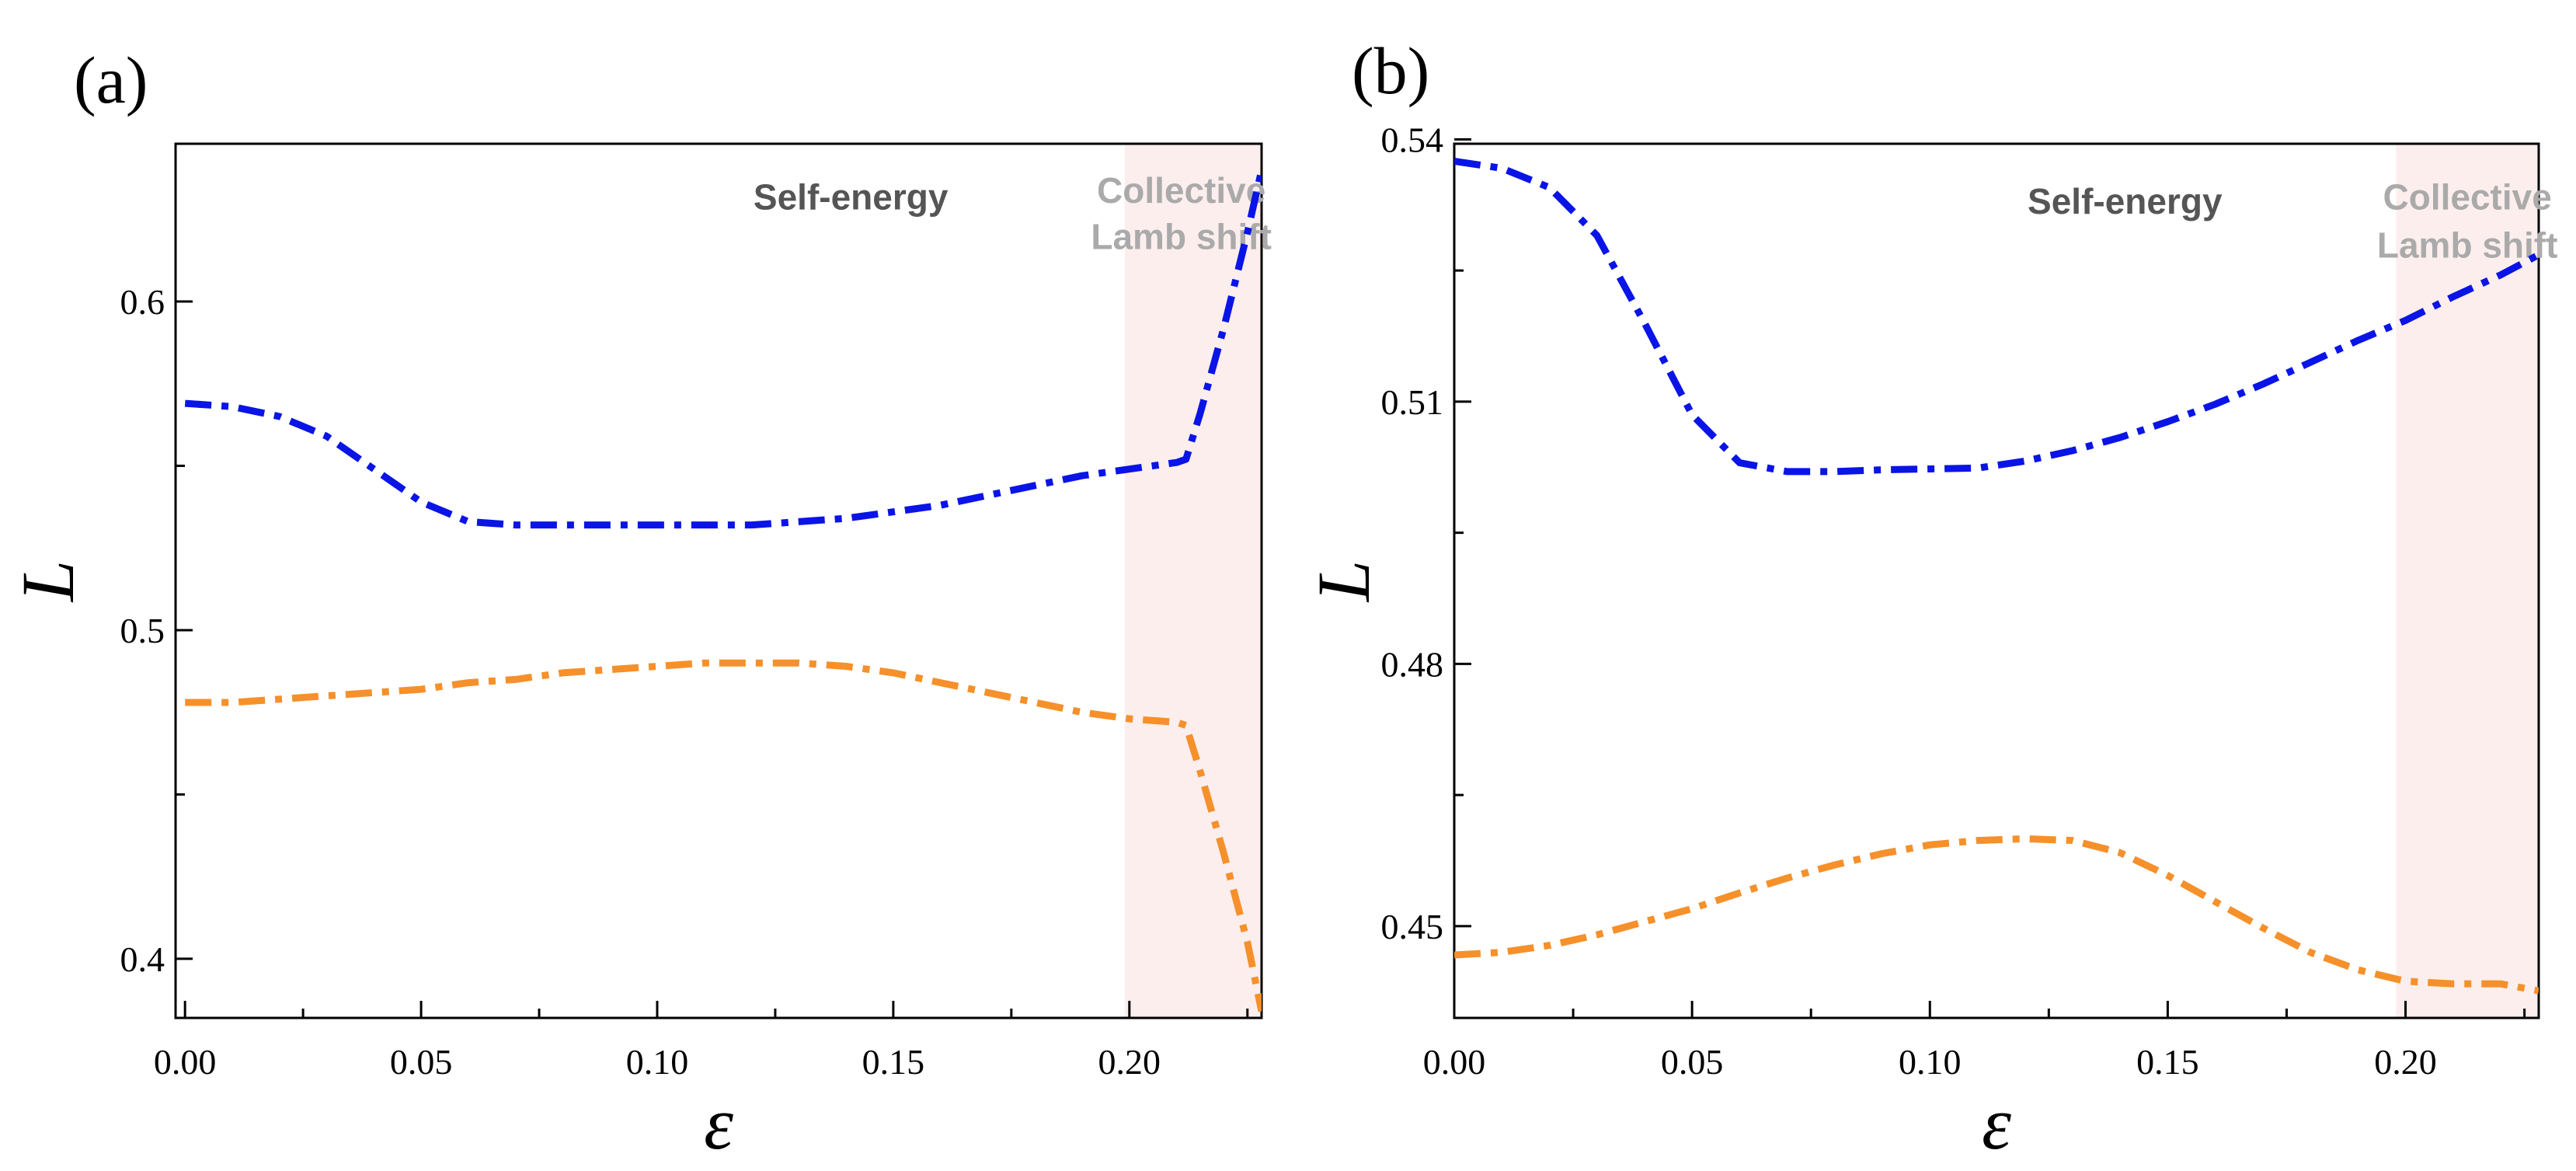  What do you see at coordinates (1412, 139) in the screenshot?
I see `y-tick-label: 0.54` at bounding box center [1412, 139].